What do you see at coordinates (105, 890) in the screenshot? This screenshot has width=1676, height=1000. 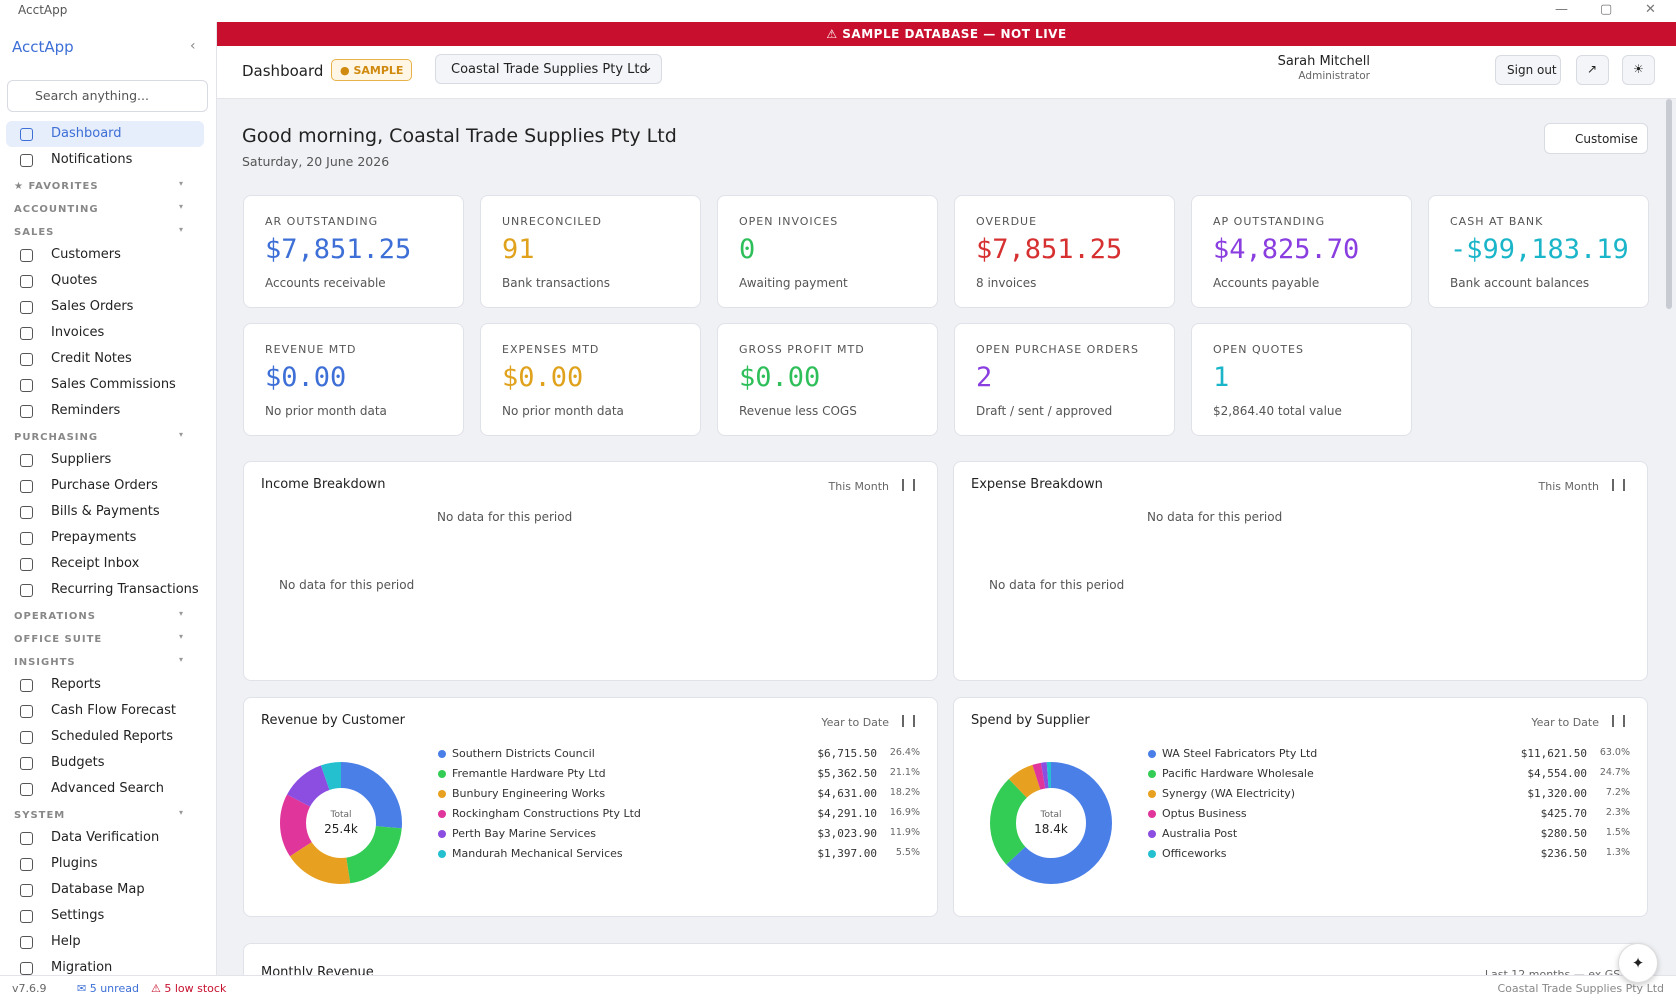 I see `nav-item: Database Map` at bounding box center [105, 890].